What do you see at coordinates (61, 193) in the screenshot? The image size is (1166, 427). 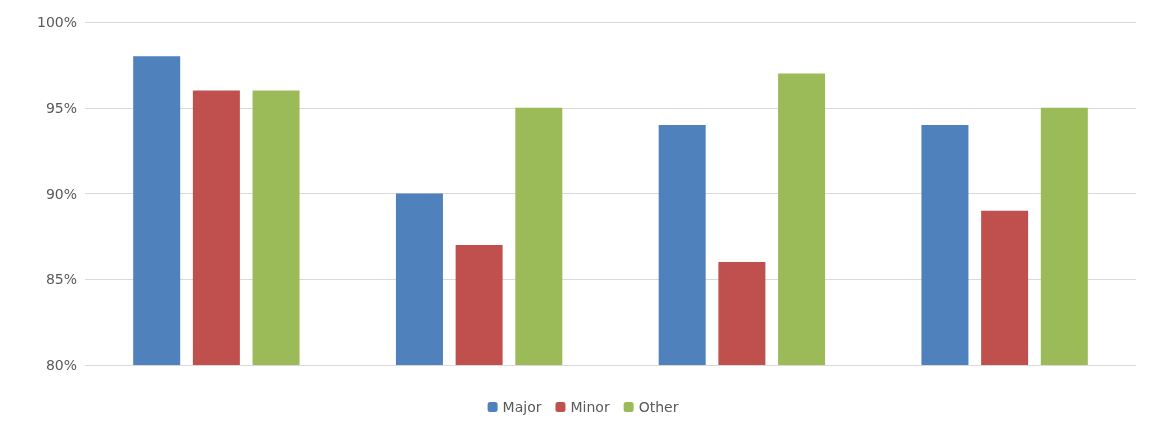 I see `y-tick-label: 90%` at bounding box center [61, 193].